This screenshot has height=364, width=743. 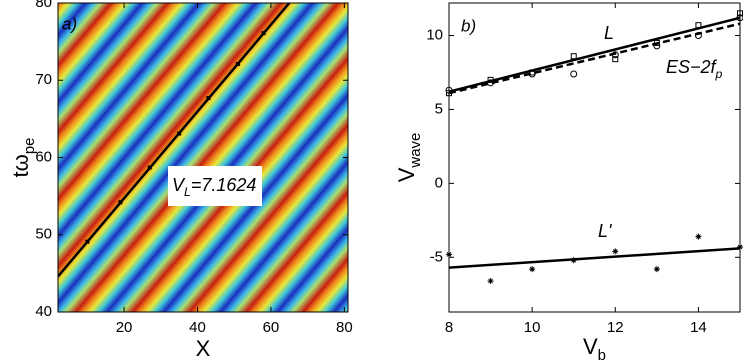 I want to click on annotation: L', so click(x=605, y=231).